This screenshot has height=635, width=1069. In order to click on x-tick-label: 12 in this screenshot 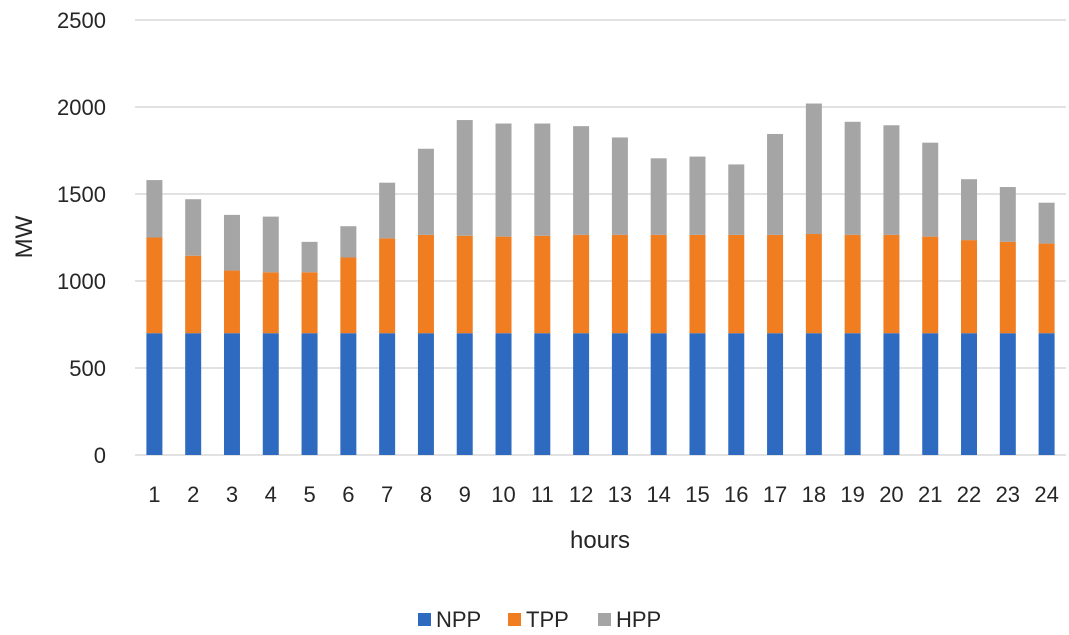, I will do `click(581, 494)`.